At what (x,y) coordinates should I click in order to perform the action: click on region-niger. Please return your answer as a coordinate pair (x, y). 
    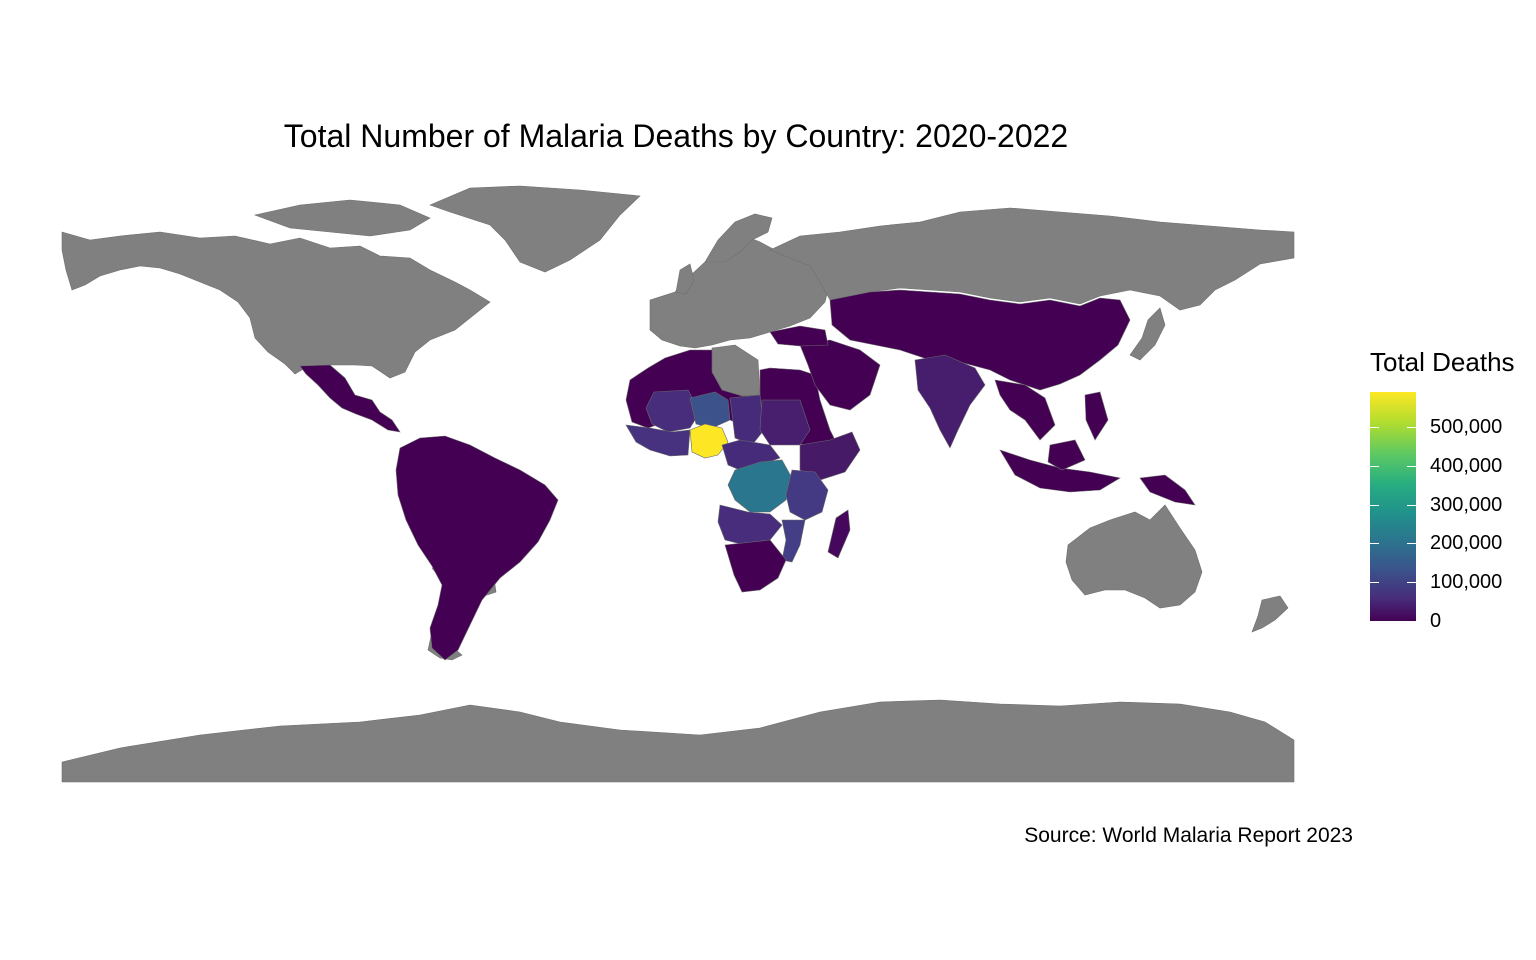
    Looking at the image, I should click on (710, 410).